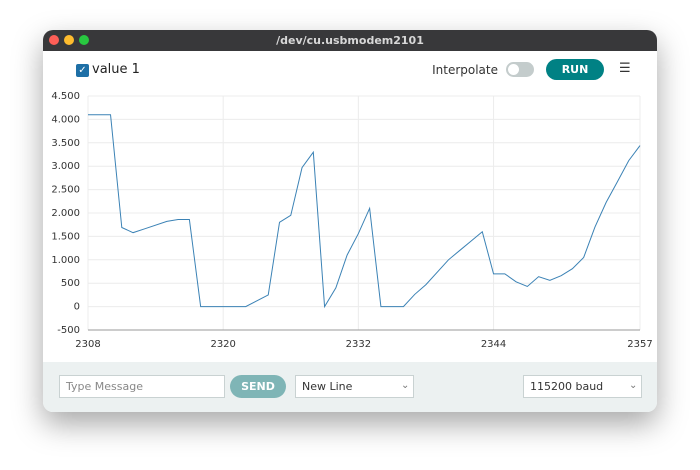  I want to click on window-title: /dev/cu.usbmodem2101, so click(350, 40).